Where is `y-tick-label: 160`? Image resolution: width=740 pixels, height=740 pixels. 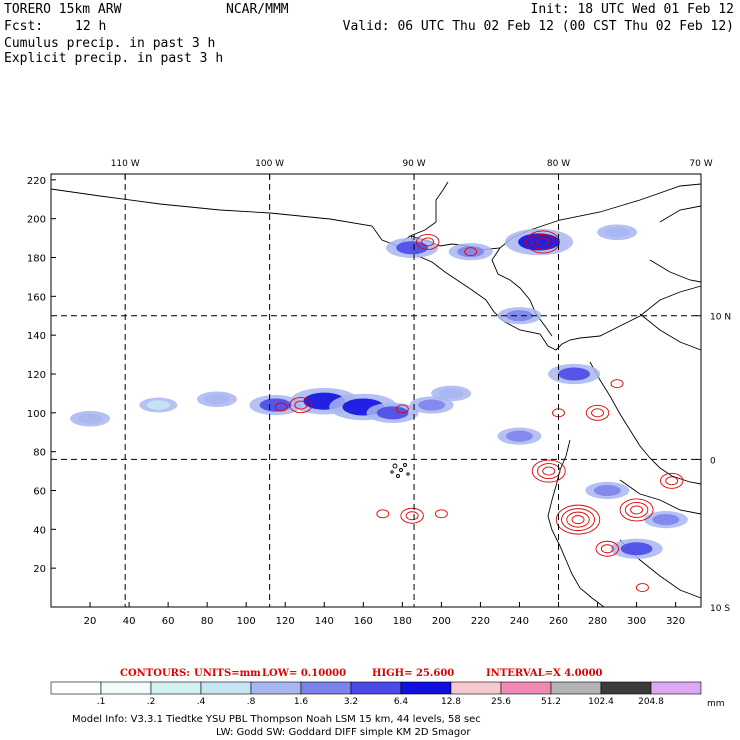 y-tick-label: 160 is located at coordinates (36, 297).